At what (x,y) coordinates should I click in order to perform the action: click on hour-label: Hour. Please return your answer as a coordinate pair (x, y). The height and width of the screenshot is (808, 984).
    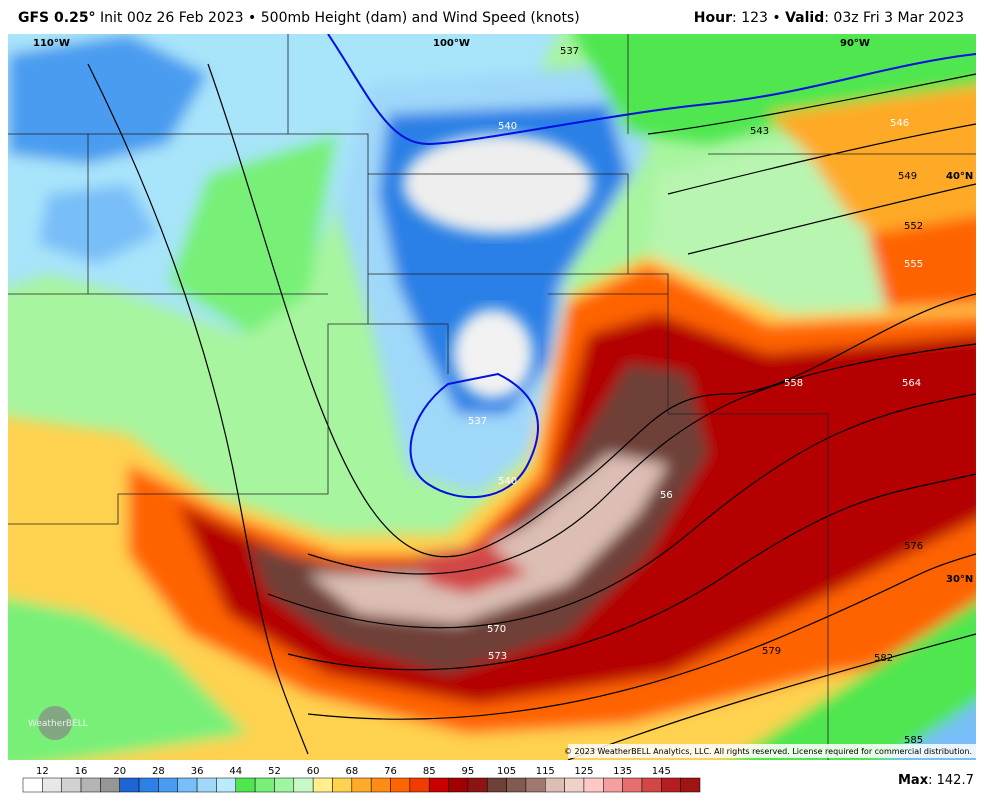
    Looking at the image, I should click on (713, 18).